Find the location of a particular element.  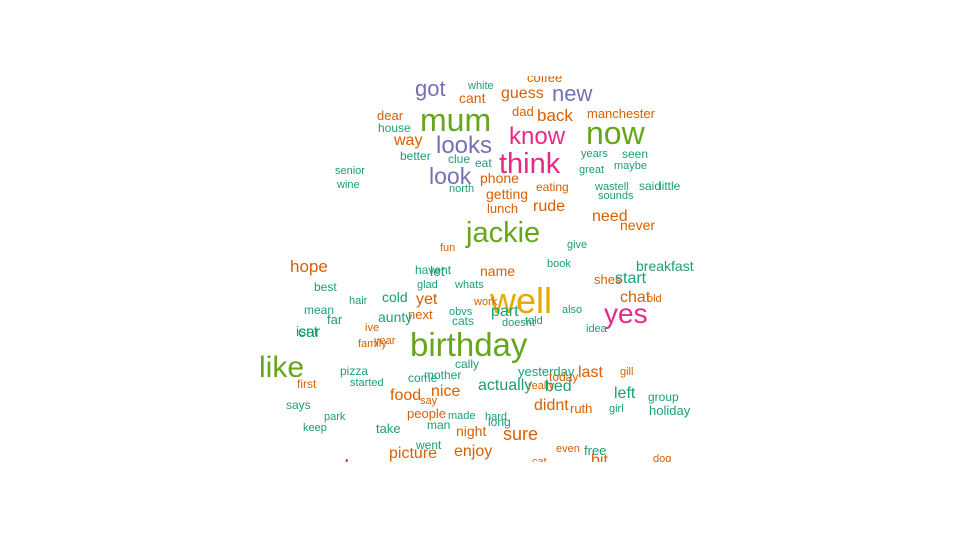

word-went: went is located at coordinates (428, 445).